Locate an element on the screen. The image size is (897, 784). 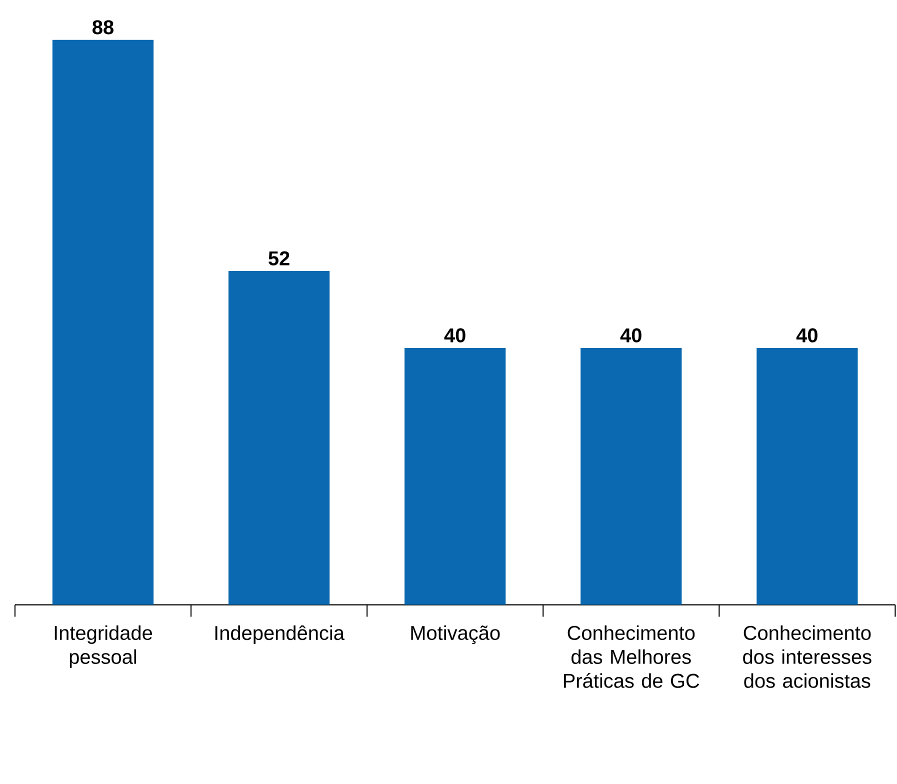
x-tick-label: Integridade pessoal is located at coordinates (103, 646).